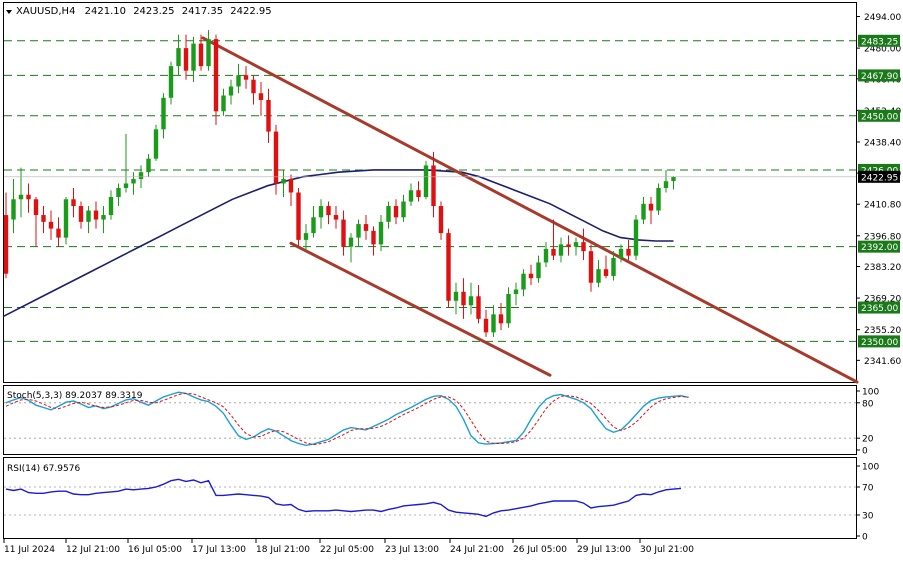 This screenshot has width=903, height=563. What do you see at coordinates (216, 75) in the screenshot?
I see `candle-body` at bounding box center [216, 75].